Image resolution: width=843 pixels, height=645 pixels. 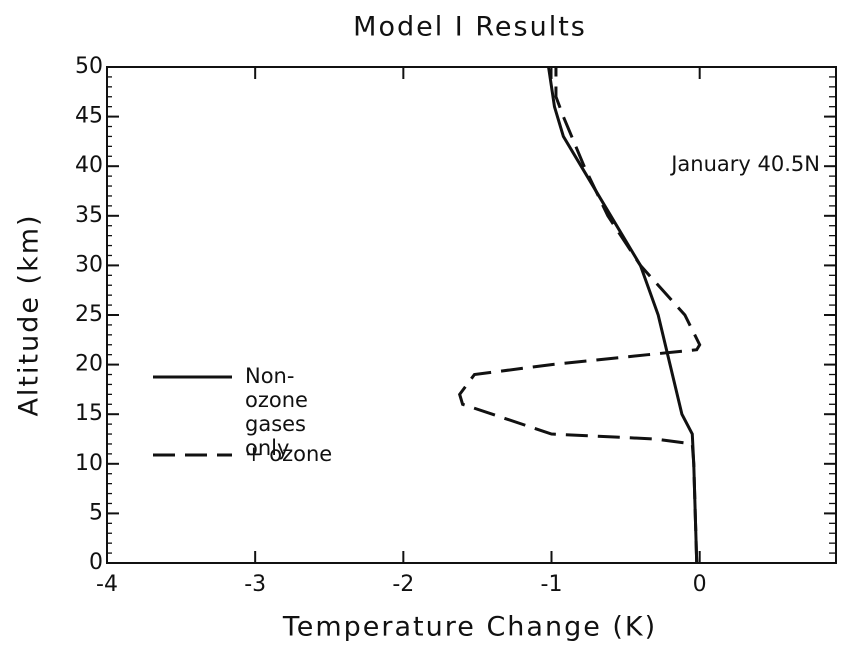 I want to click on y-tick-label: 40, so click(x=89, y=165).